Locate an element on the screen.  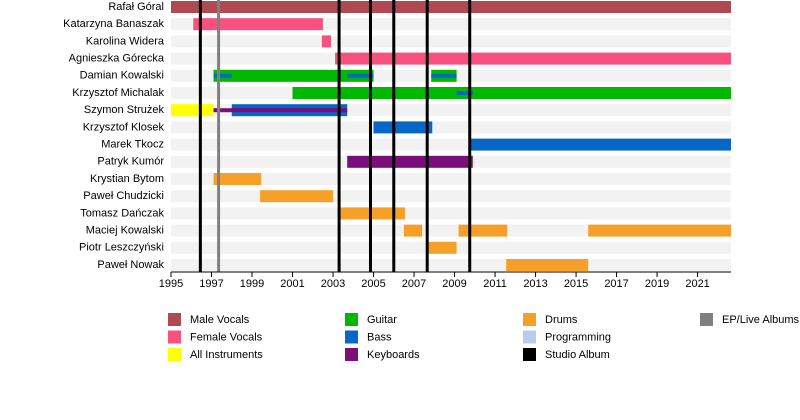
legend-label: Guitar is located at coordinates (382, 320).